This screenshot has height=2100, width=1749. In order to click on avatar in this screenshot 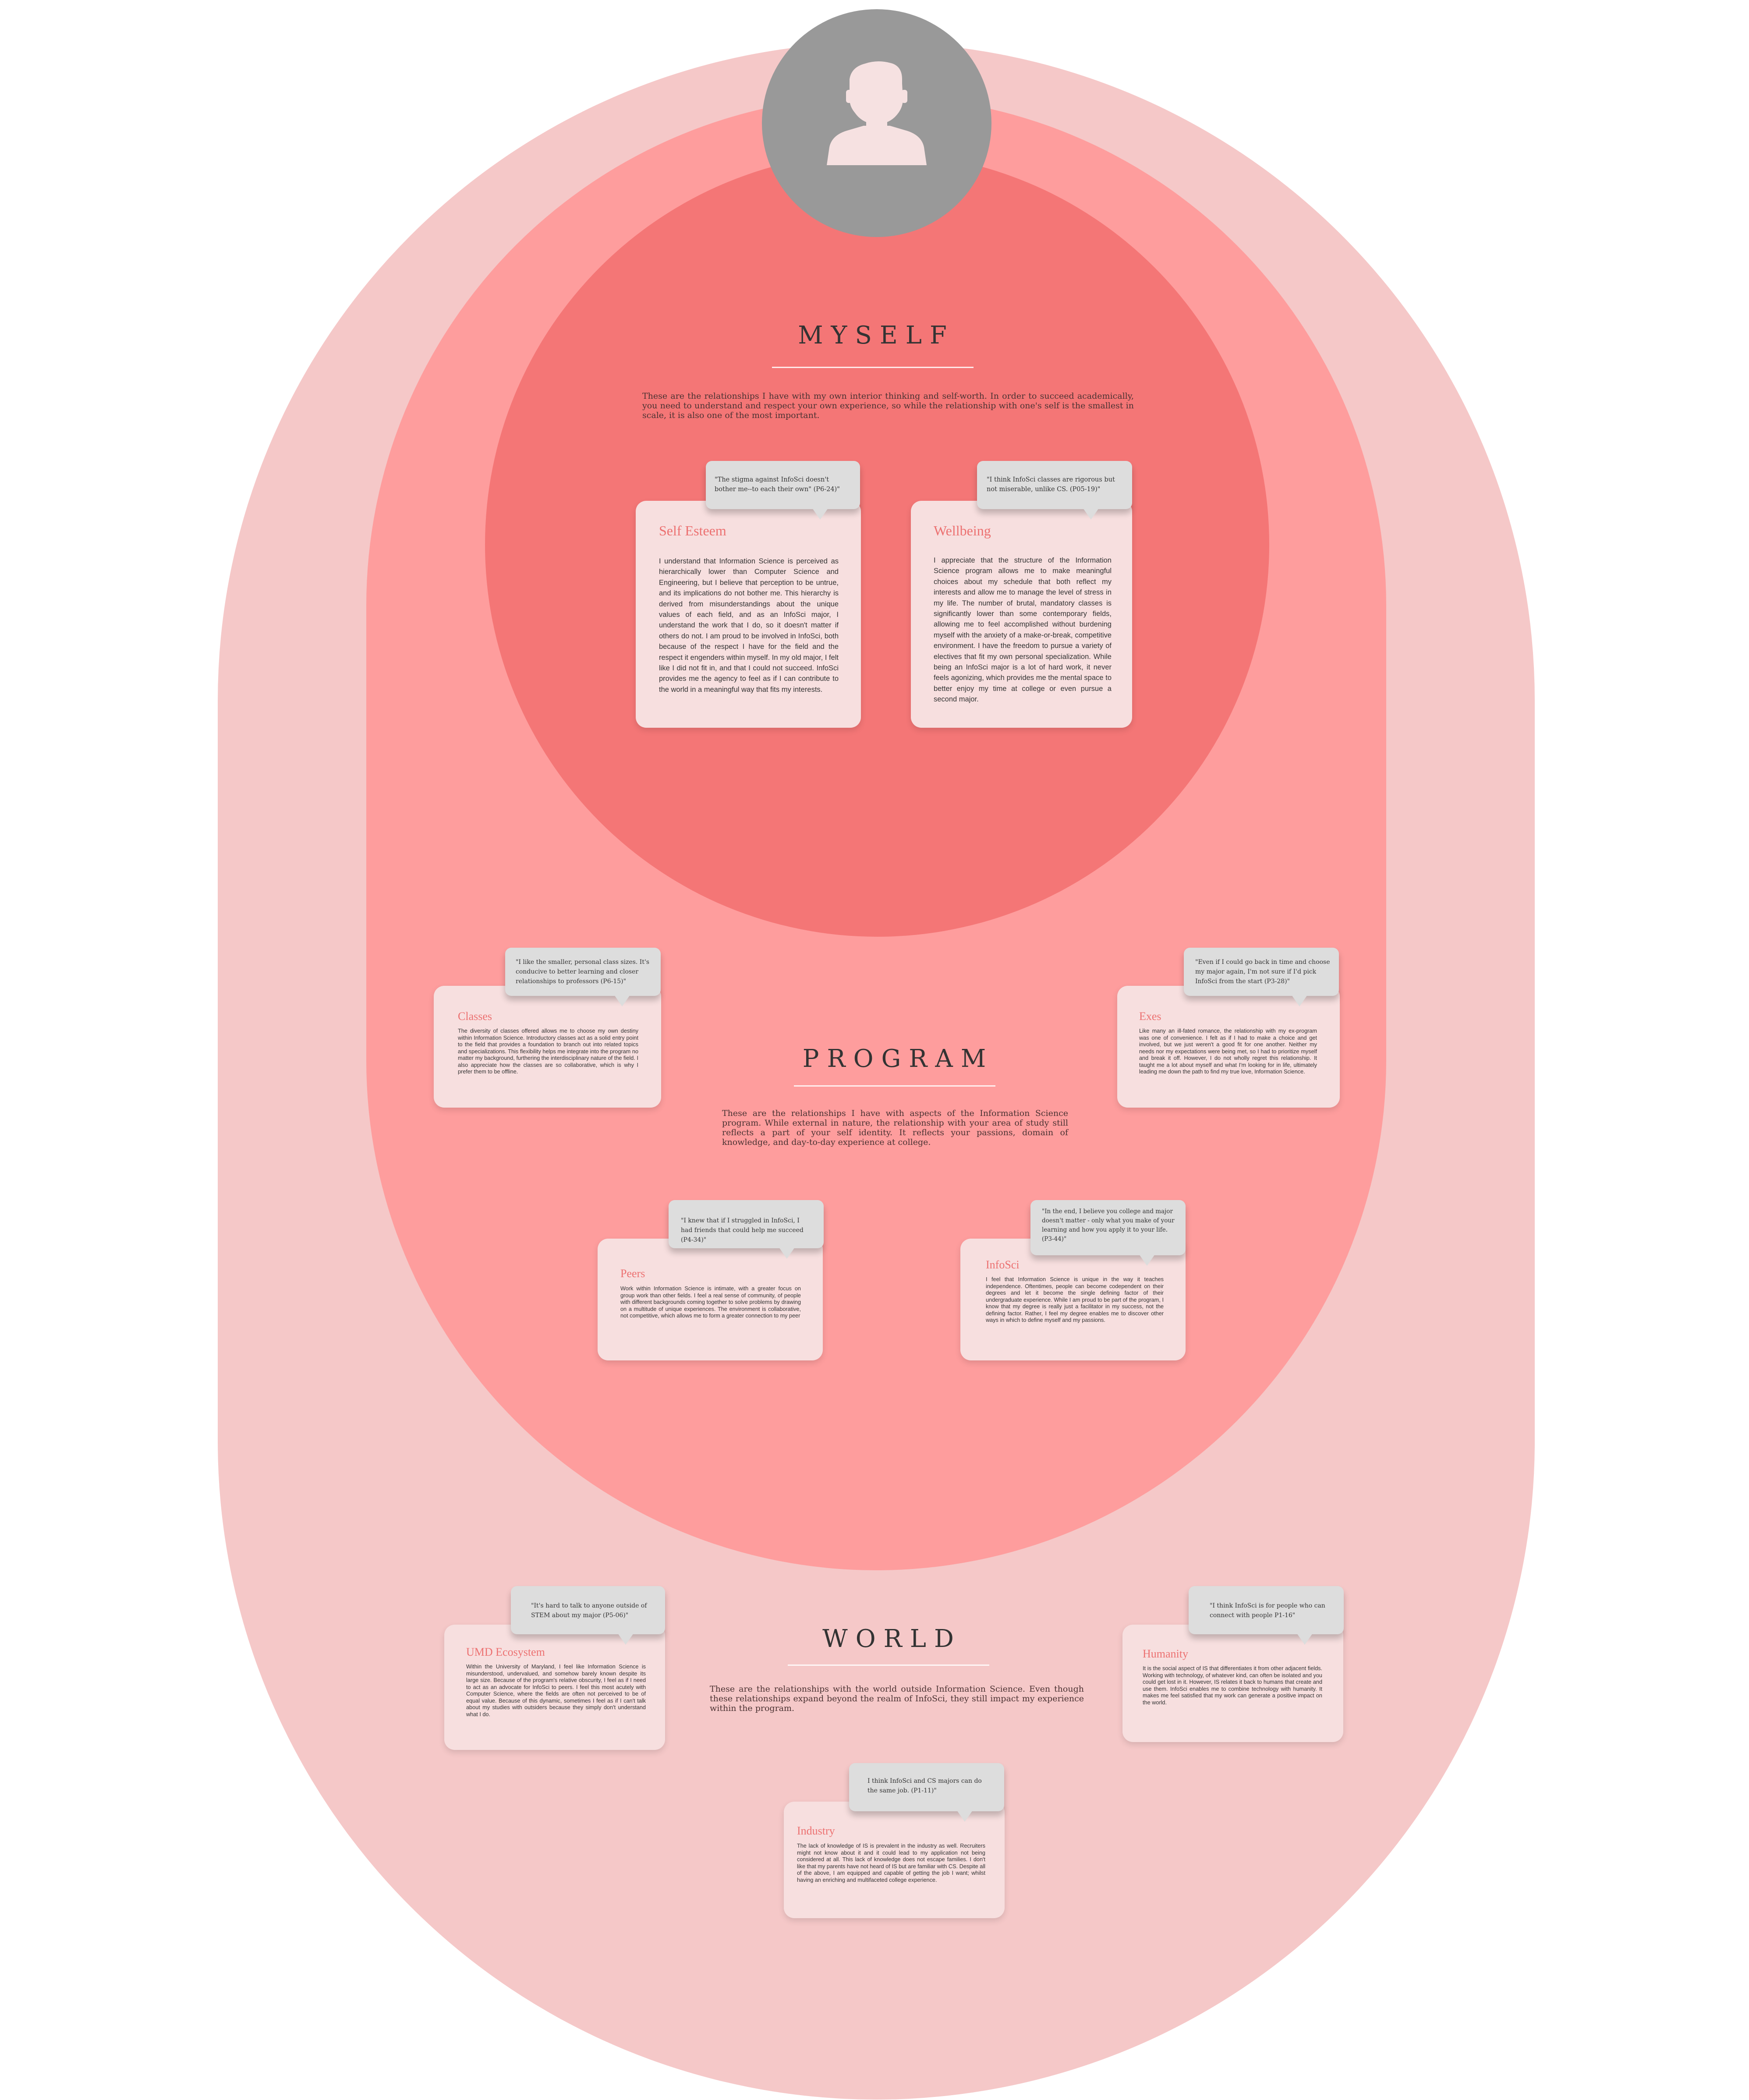, I will do `click(876, 123)`.